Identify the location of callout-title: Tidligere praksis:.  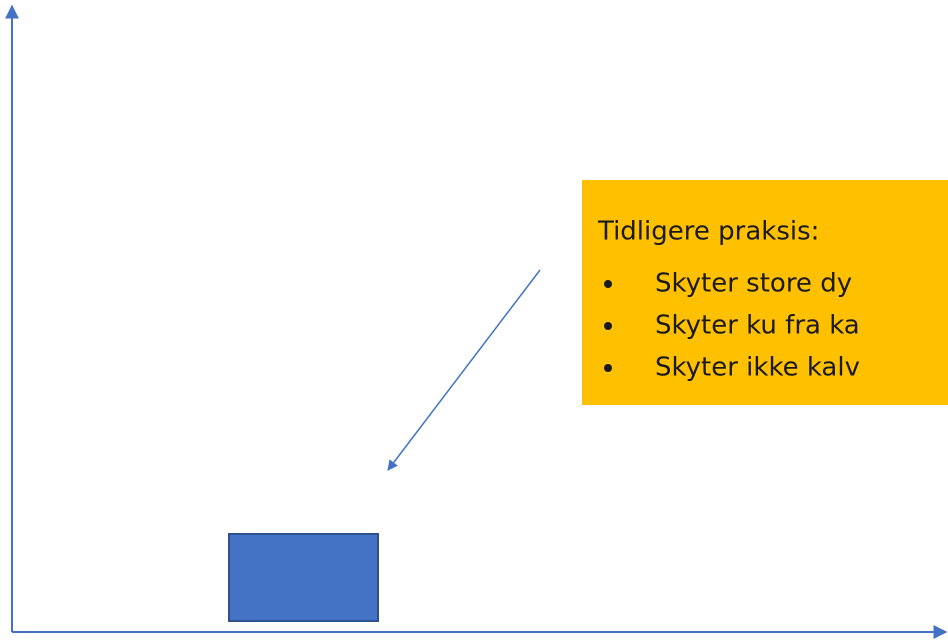
(708, 232).